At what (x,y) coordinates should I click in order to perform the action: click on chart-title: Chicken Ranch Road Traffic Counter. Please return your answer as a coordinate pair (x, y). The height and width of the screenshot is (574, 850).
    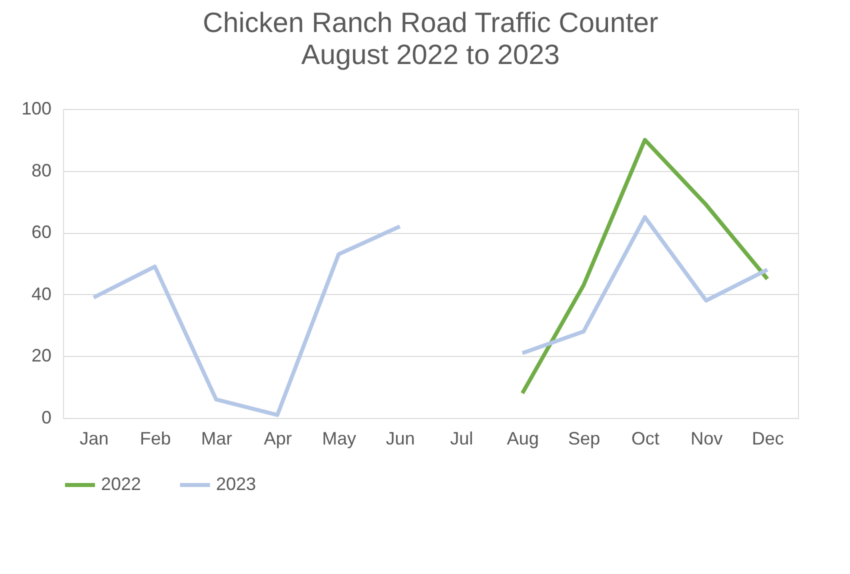
    Looking at the image, I should click on (430, 22).